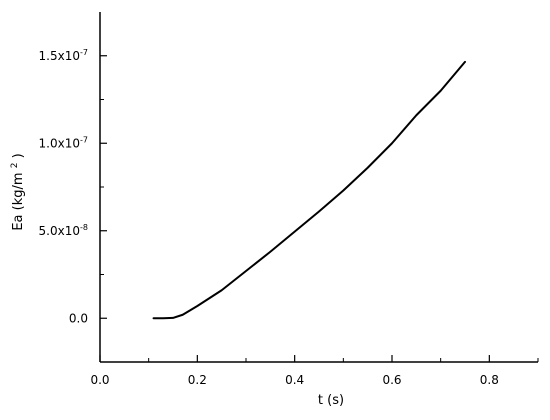 The image size is (550, 420). Describe the element at coordinates (59, 231) in the screenshot. I see `y-tick-label-base: 5.0x10` at that location.